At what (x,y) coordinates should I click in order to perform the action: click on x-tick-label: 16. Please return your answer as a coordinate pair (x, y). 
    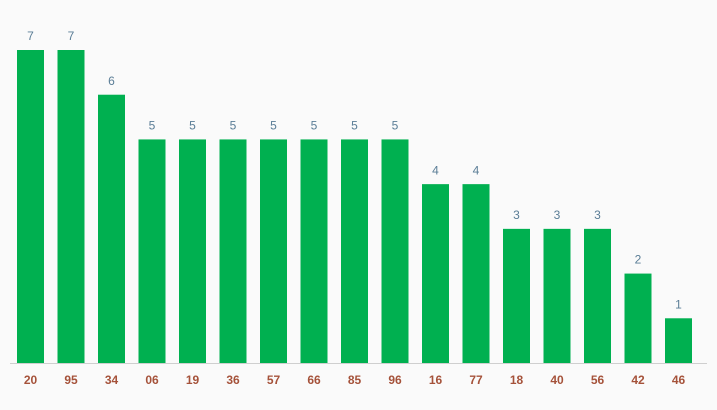
    Looking at the image, I should click on (436, 380).